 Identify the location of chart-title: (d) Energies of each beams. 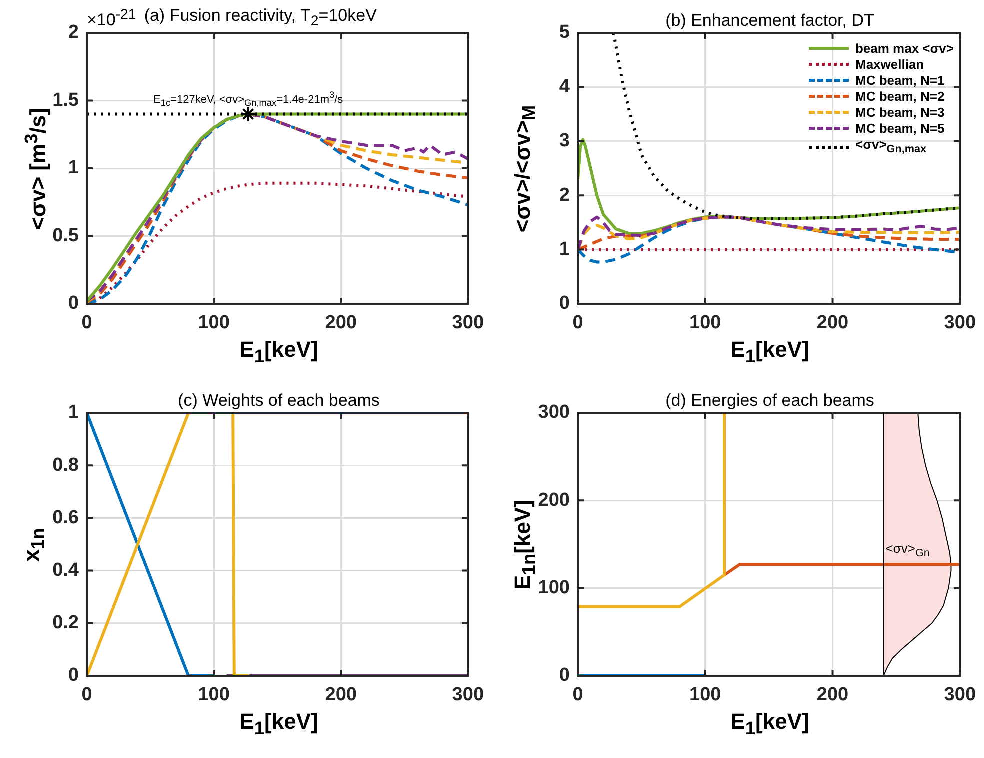
(770, 401).